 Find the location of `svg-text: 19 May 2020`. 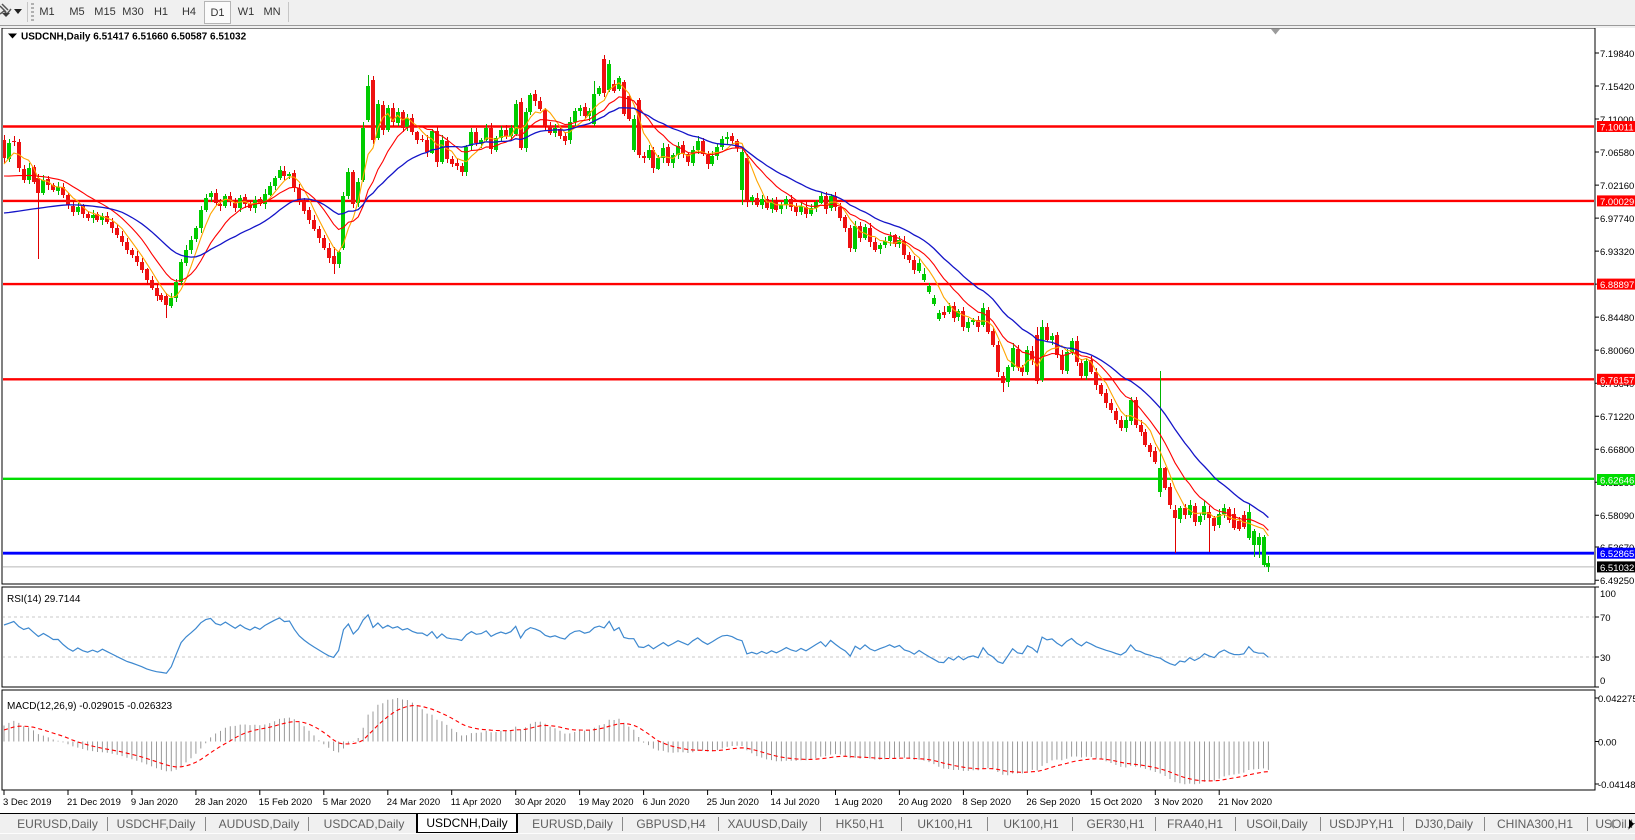

svg-text: 19 May 2020 is located at coordinates (606, 802).